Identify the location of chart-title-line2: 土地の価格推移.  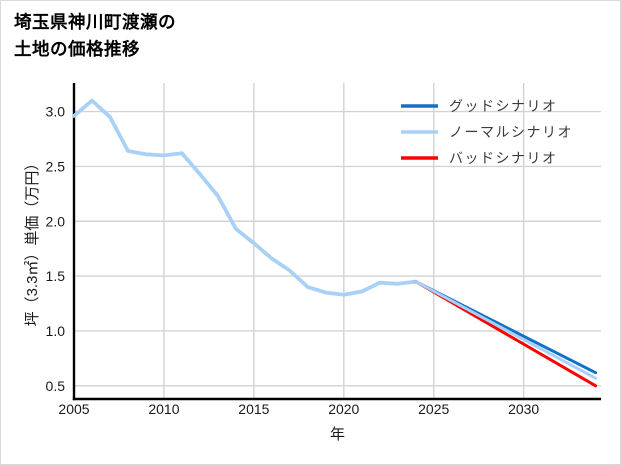
(77, 48).